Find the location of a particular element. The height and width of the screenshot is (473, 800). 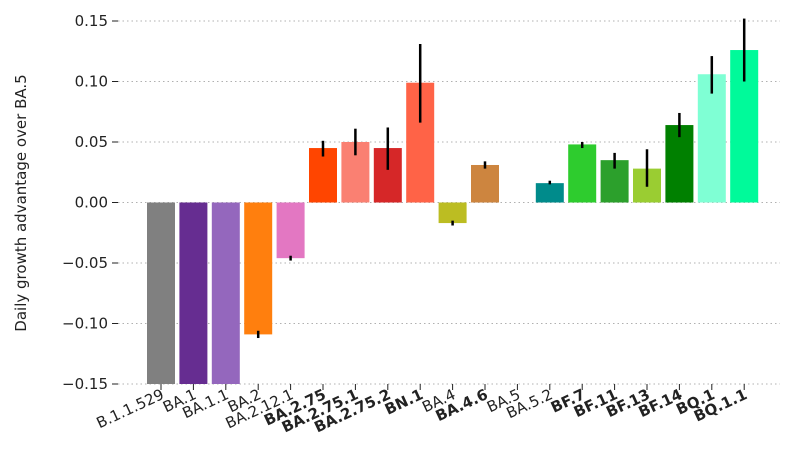

y-tick-label: 0.15 is located at coordinates (91, 21).